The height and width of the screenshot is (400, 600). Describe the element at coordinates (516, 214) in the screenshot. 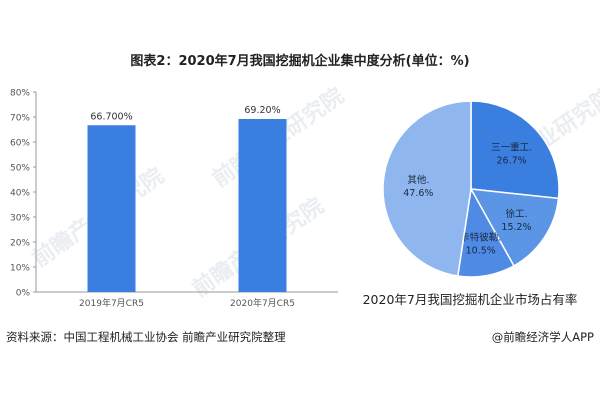

I see `pie-slice-name: 徐工.` at that location.